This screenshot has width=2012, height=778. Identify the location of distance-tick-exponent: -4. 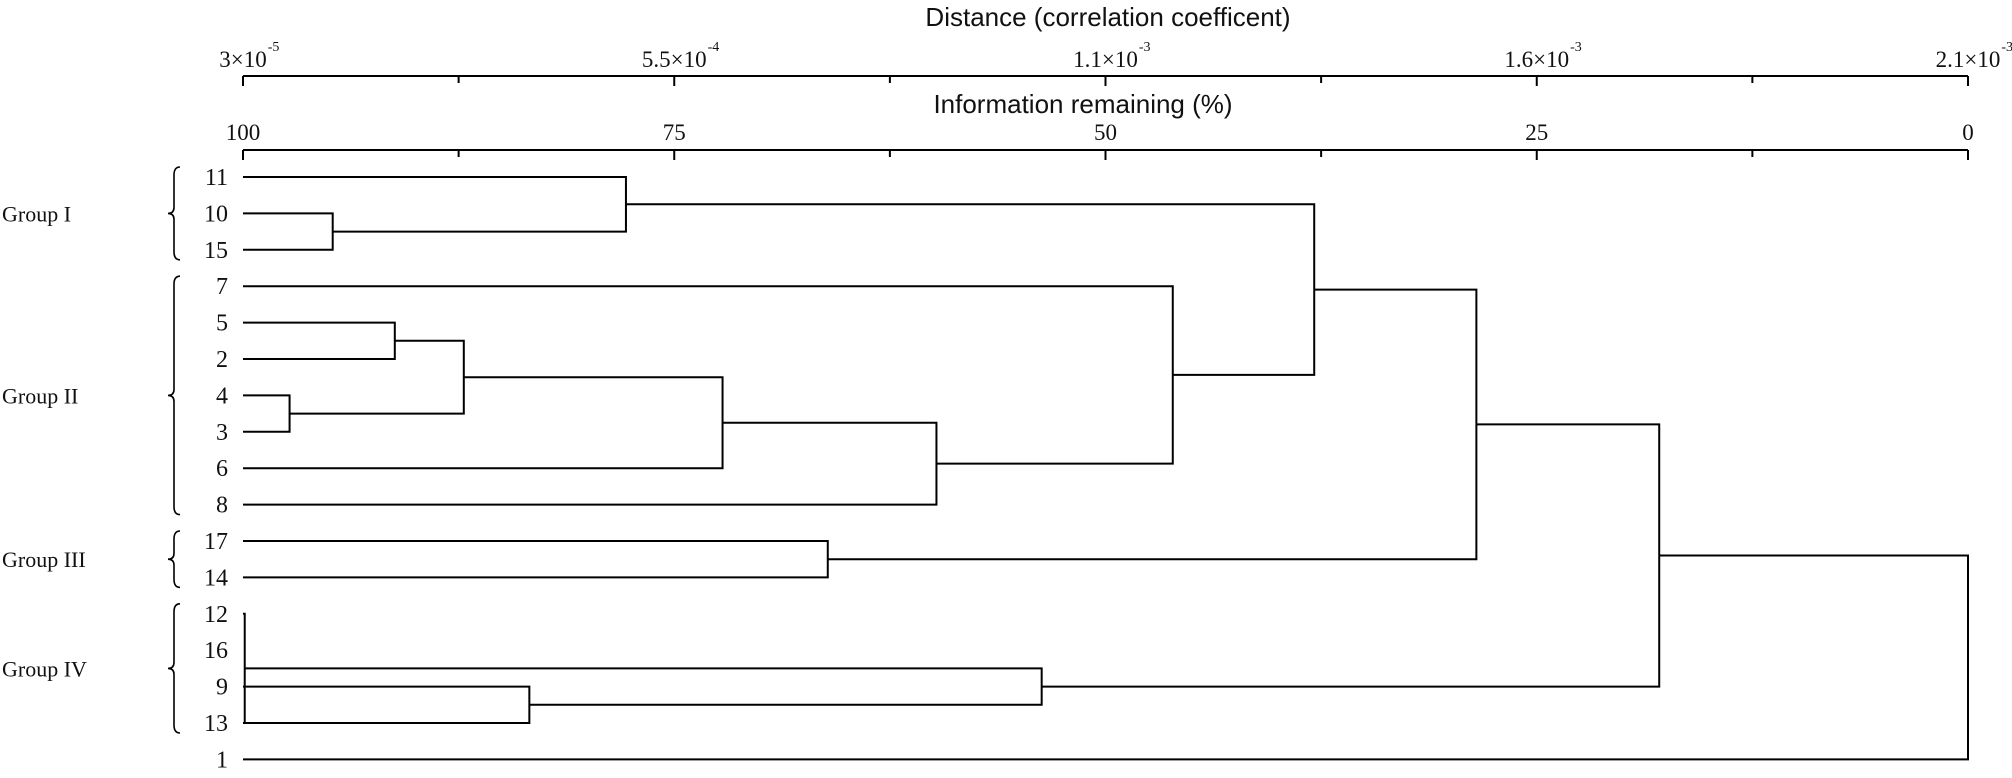
(714, 47).